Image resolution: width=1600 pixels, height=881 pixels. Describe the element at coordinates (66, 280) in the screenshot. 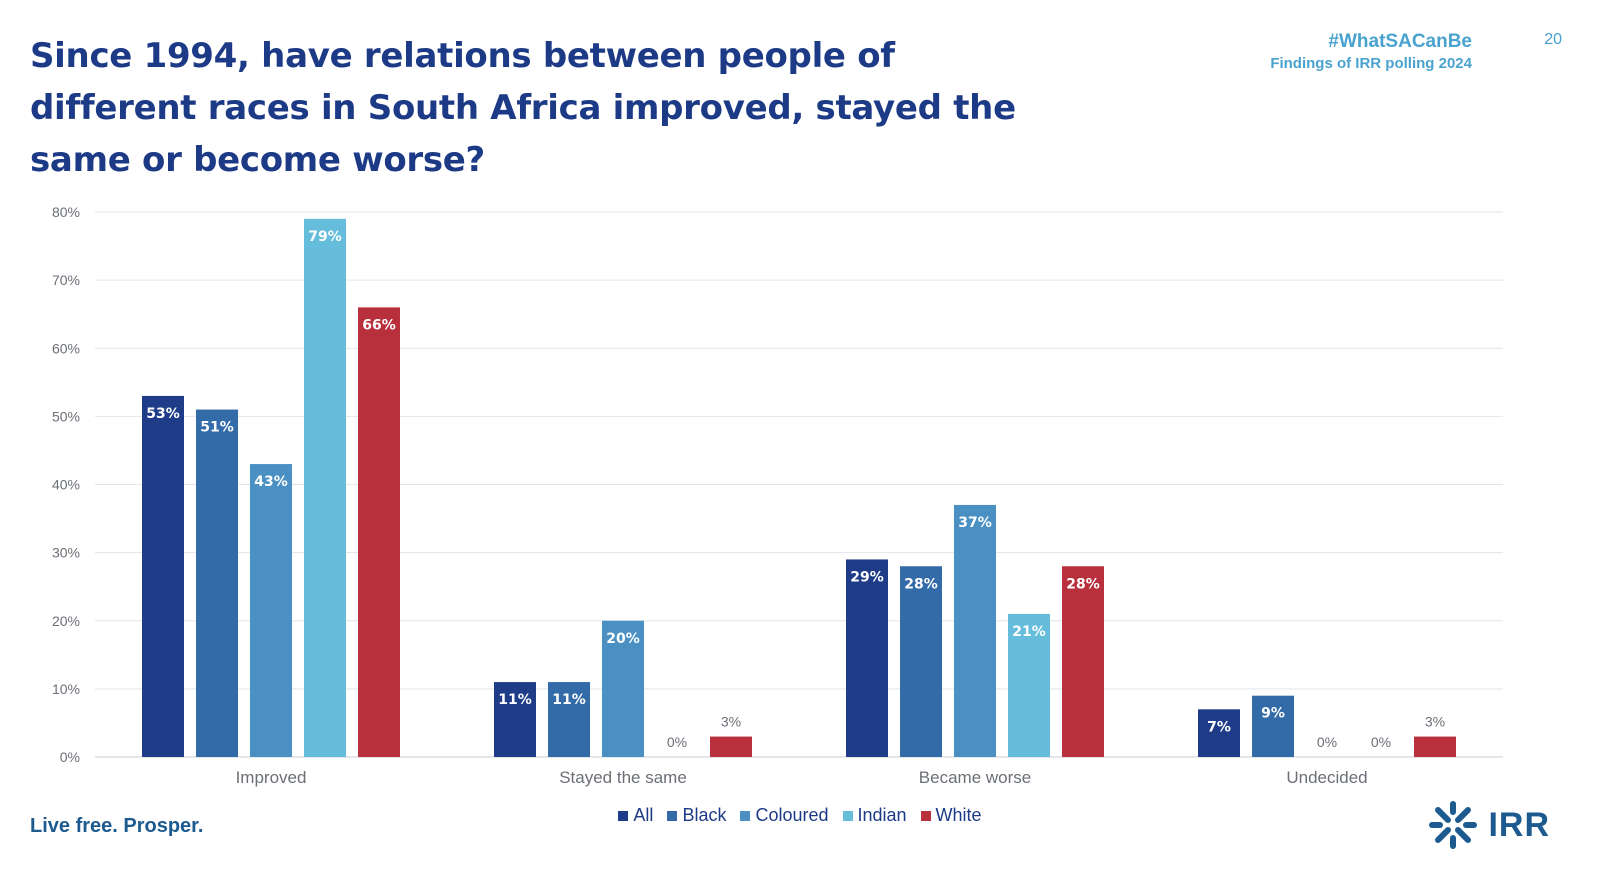

I see `y-tick-label: 70%` at that location.